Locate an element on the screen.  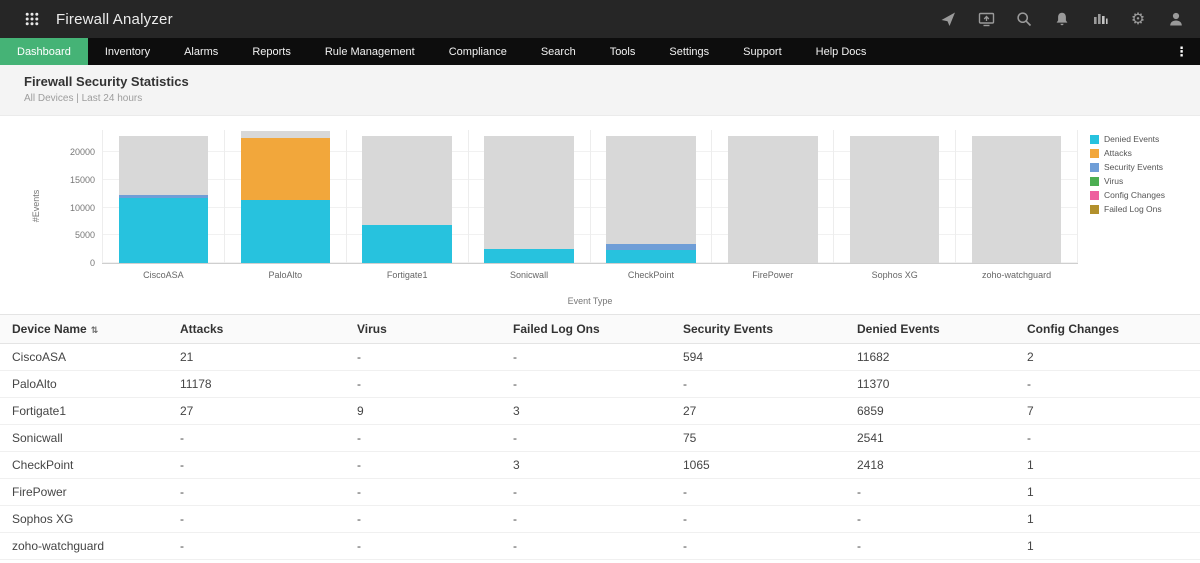
stacked-bar-zoho-watchguard is located at coordinates (1016, 196).